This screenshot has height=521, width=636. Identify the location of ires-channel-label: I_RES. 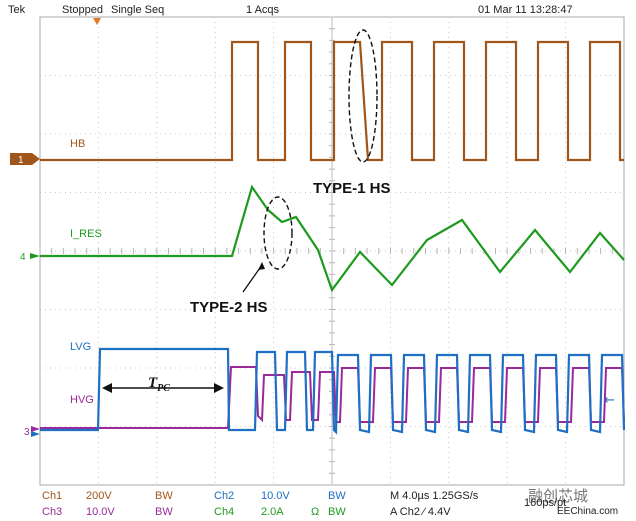
(86, 234).